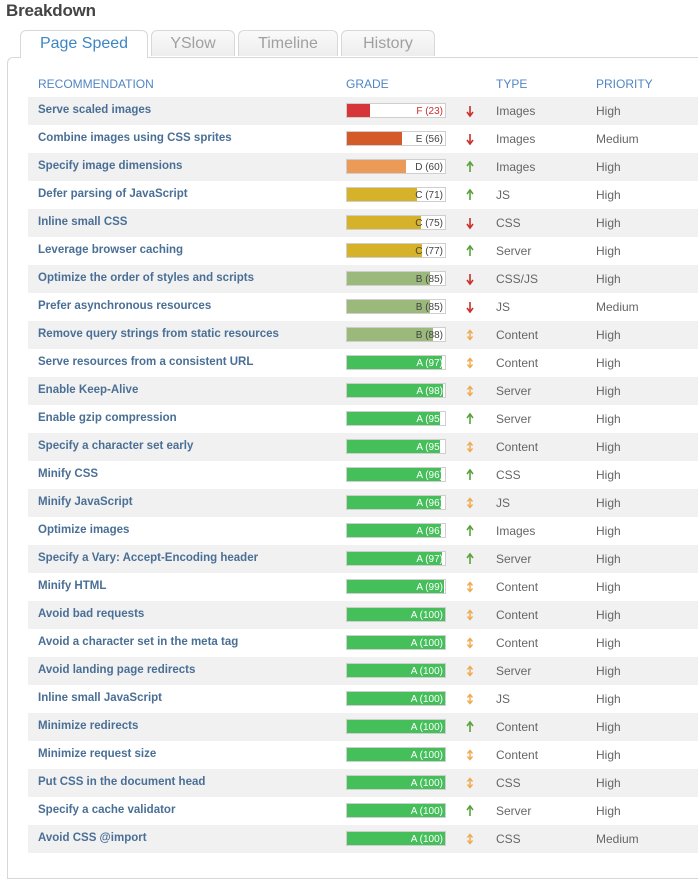 The width and height of the screenshot is (698, 879). Describe the element at coordinates (85, 502) in the screenshot. I see `recommendation-link: Minify JavaScript` at that location.